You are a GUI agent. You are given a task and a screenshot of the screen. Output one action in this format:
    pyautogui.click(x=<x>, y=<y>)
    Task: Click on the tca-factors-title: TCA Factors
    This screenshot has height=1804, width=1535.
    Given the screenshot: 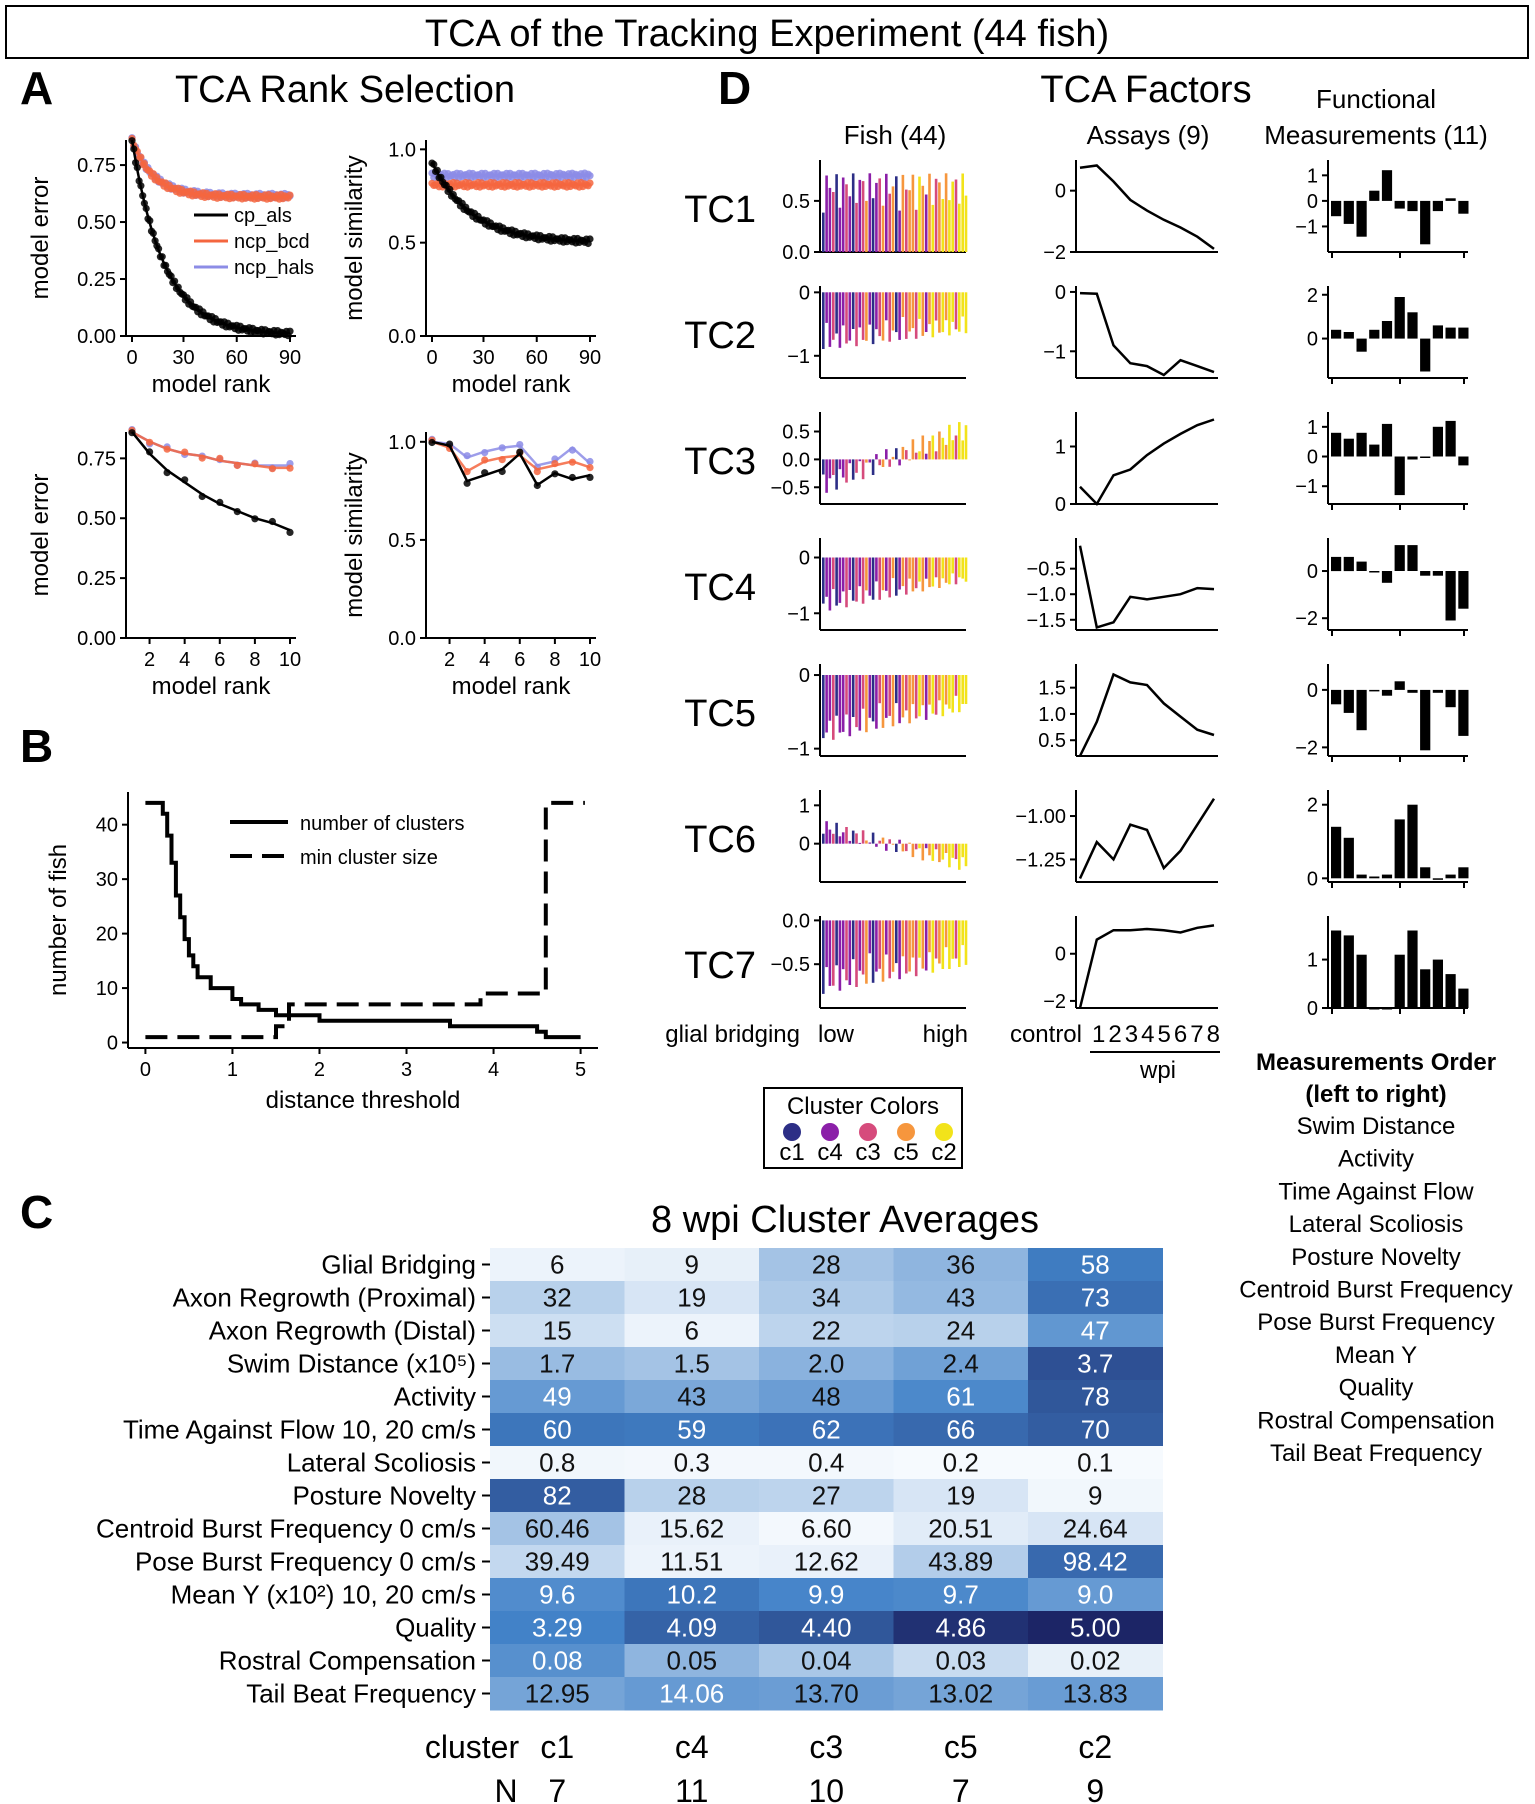 What is the action you would take?
    pyautogui.click(x=1145, y=90)
    